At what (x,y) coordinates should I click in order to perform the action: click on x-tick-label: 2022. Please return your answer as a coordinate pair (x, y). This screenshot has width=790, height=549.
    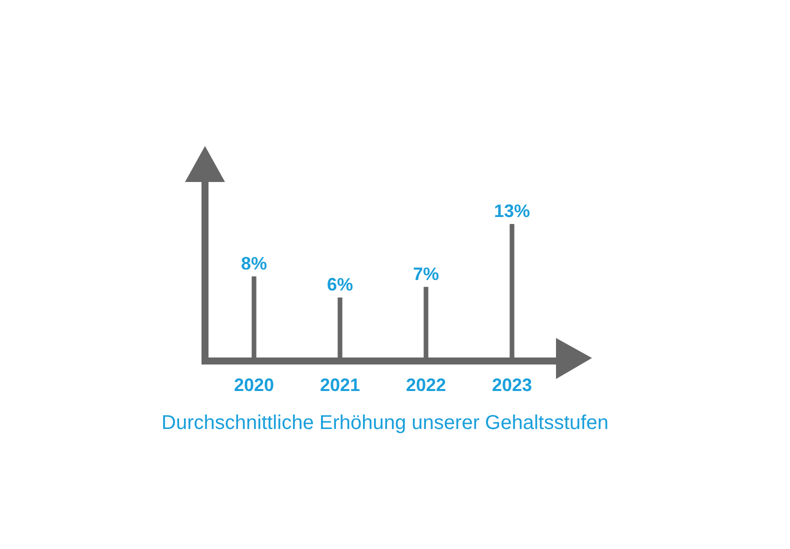
    Looking at the image, I should click on (426, 384).